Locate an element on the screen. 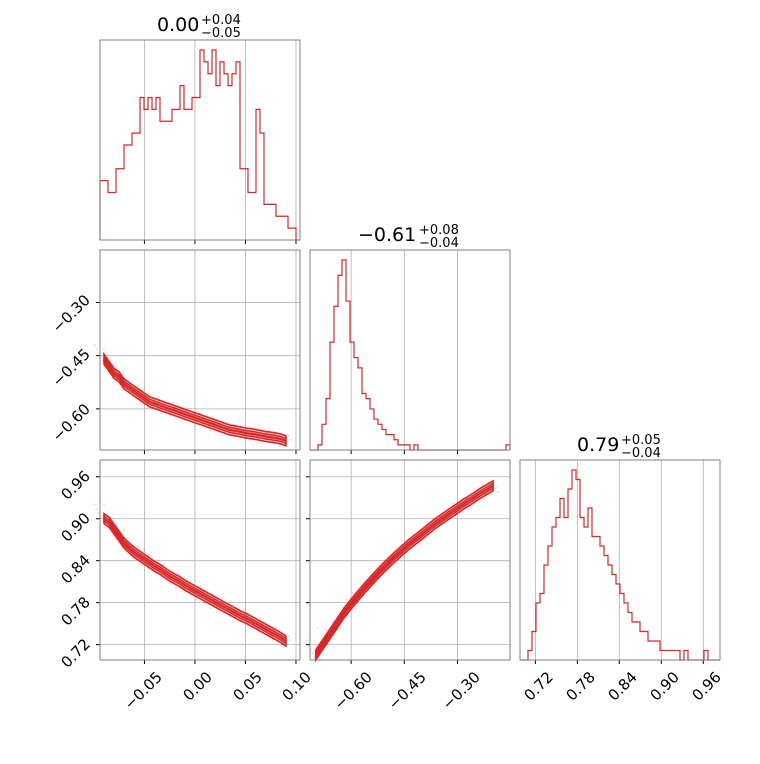  param-2-title-minus: −0.04 is located at coordinates (641, 453).